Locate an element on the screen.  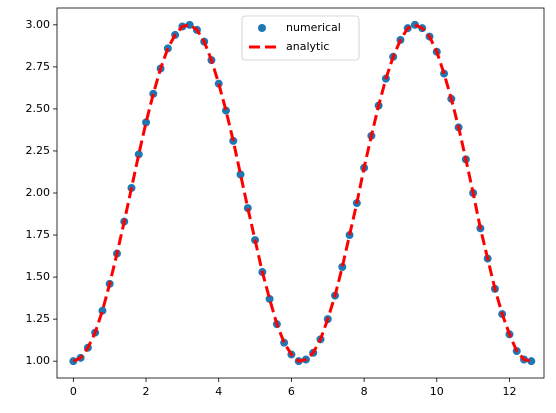
y-tick-label: 1.25 is located at coordinates (38, 318).